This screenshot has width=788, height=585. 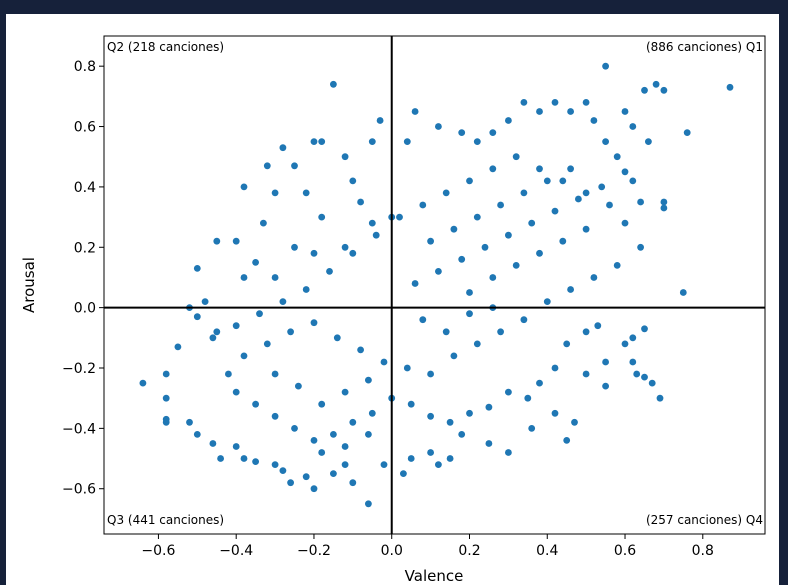 What do you see at coordinates (392, 551) in the screenshot?
I see `x-tick-label: 0.0` at bounding box center [392, 551].